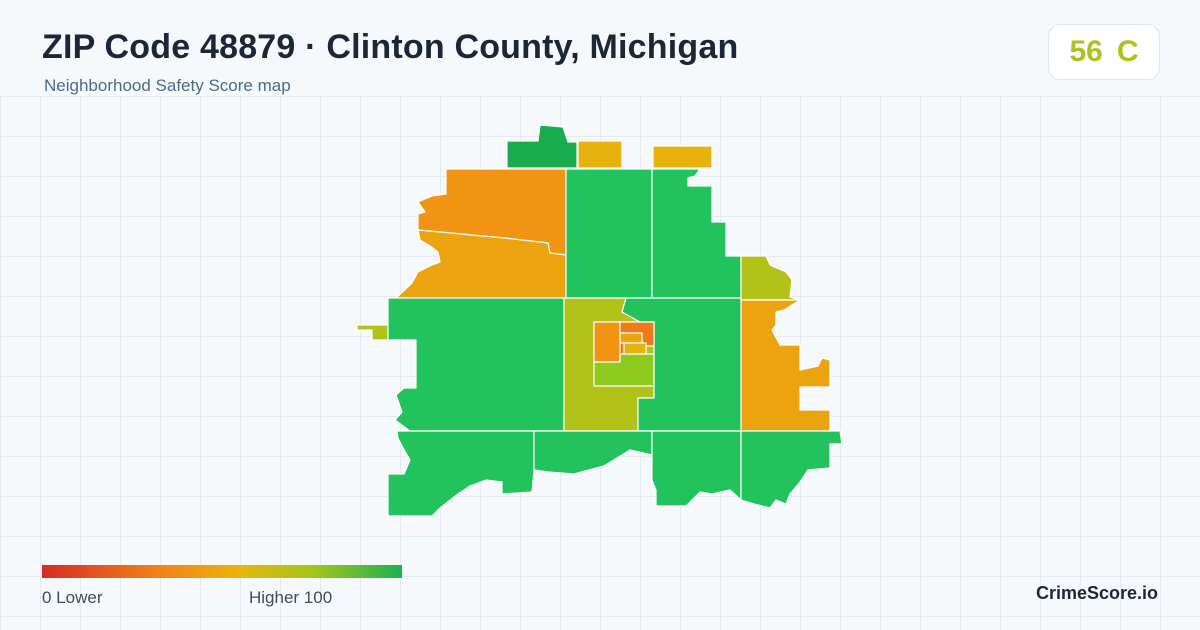 Image resolution: width=1200 pixels, height=630 pixels. What do you see at coordinates (770, 278) in the screenshot?
I see `map-area-east-upper` at bounding box center [770, 278].